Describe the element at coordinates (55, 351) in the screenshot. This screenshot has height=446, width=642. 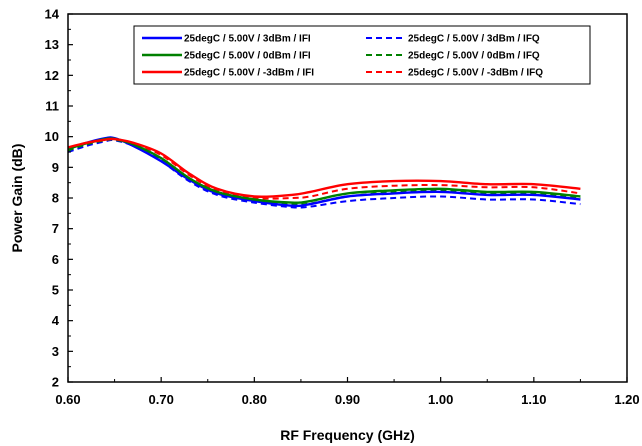
I see `y-tick-label: 3` at that location.